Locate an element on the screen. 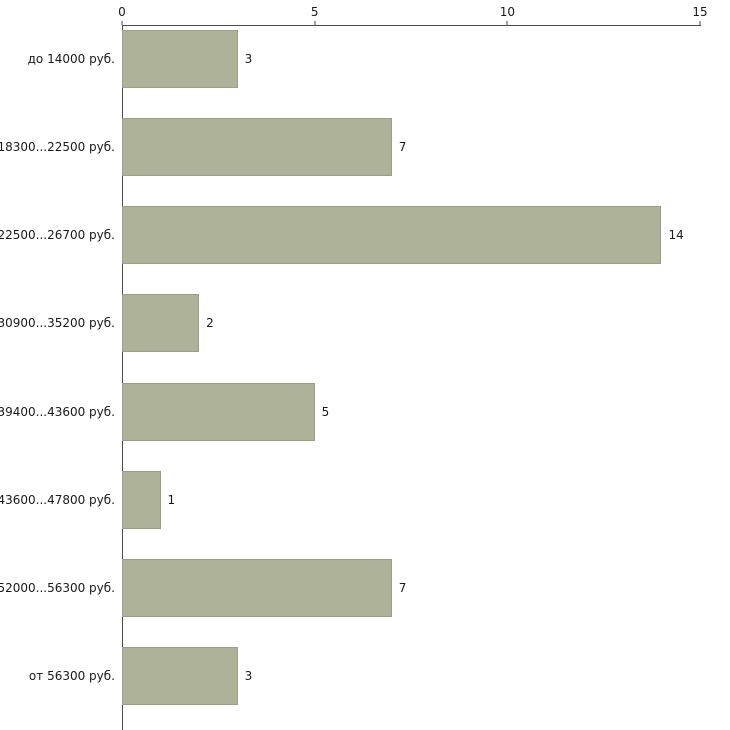 The width and height of the screenshot is (730, 730). y-axis-line is located at coordinates (122, 377).